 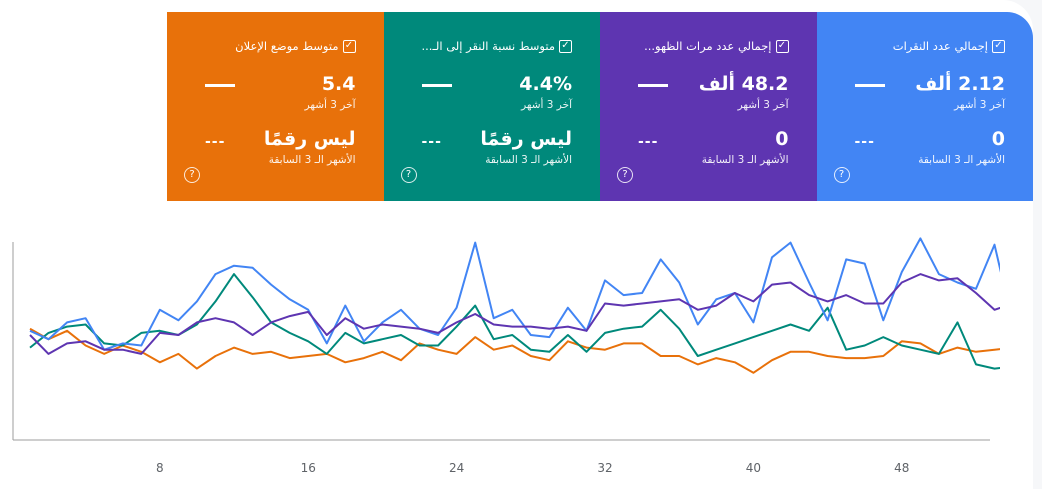 What do you see at coordinates (743, 84) in the screenshot?
I see `card-value: 48.2 ألف` at bounding box center [743, 84].